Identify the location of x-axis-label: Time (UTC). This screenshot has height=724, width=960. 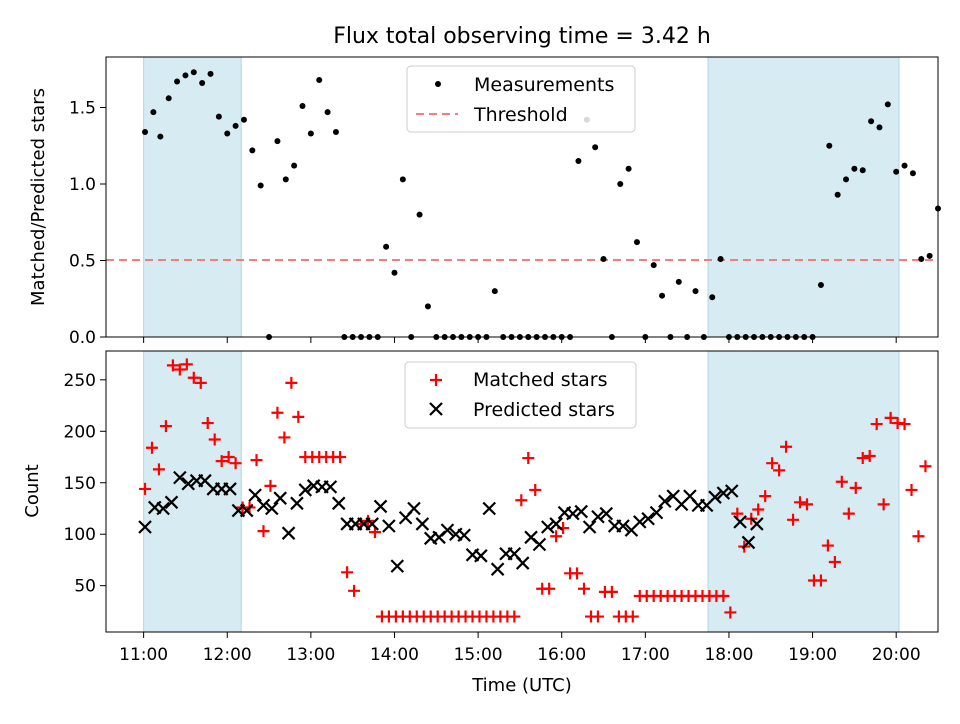
(521, 685).